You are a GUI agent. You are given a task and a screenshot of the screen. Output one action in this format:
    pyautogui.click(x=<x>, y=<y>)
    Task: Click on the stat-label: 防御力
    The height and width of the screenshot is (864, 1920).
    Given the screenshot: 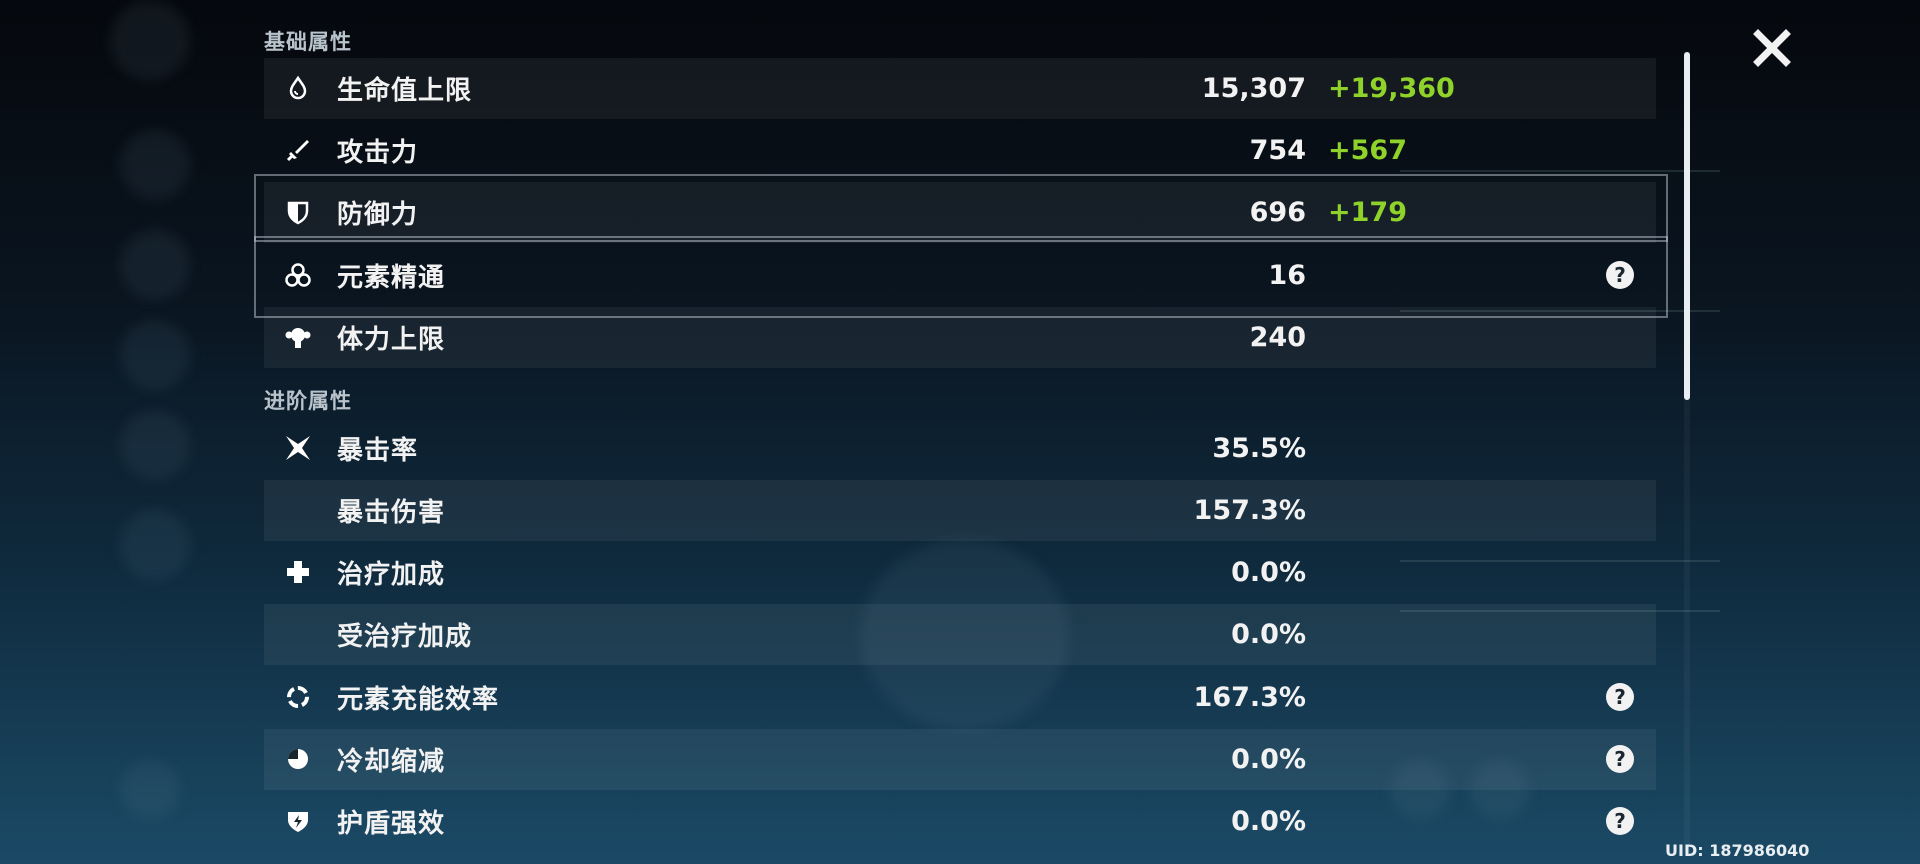 What is the action you would take?
    pyautogui.click(x=378, y=215)
    